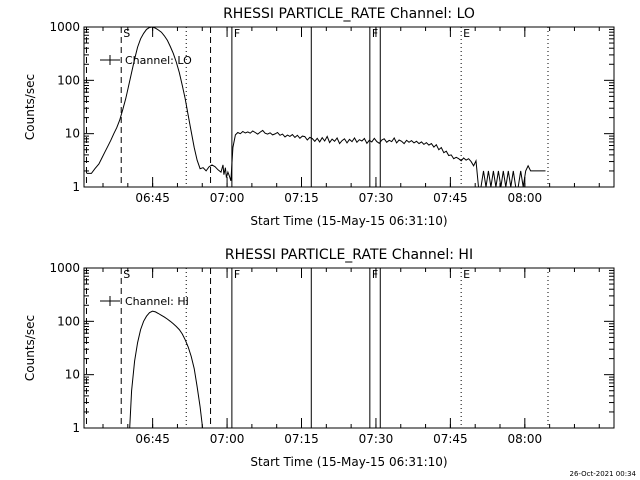 The width and height of the screenshot is (640, 480). I want to click on legend-label: Channel: HI, so click(157, 301).